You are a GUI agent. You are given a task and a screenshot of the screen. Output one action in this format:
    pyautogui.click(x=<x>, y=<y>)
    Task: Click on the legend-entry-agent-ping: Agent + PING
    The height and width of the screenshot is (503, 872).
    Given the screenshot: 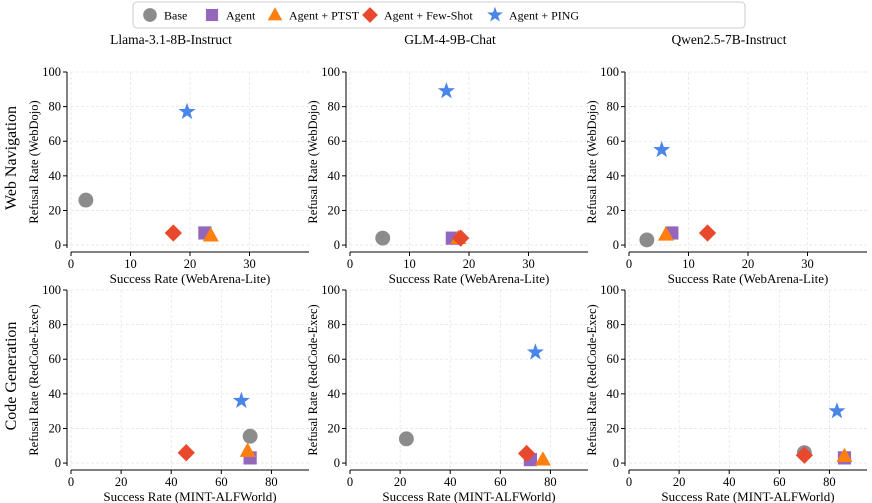 What is the action you would take?
    pyautogui.click(x=533, y=14)
    